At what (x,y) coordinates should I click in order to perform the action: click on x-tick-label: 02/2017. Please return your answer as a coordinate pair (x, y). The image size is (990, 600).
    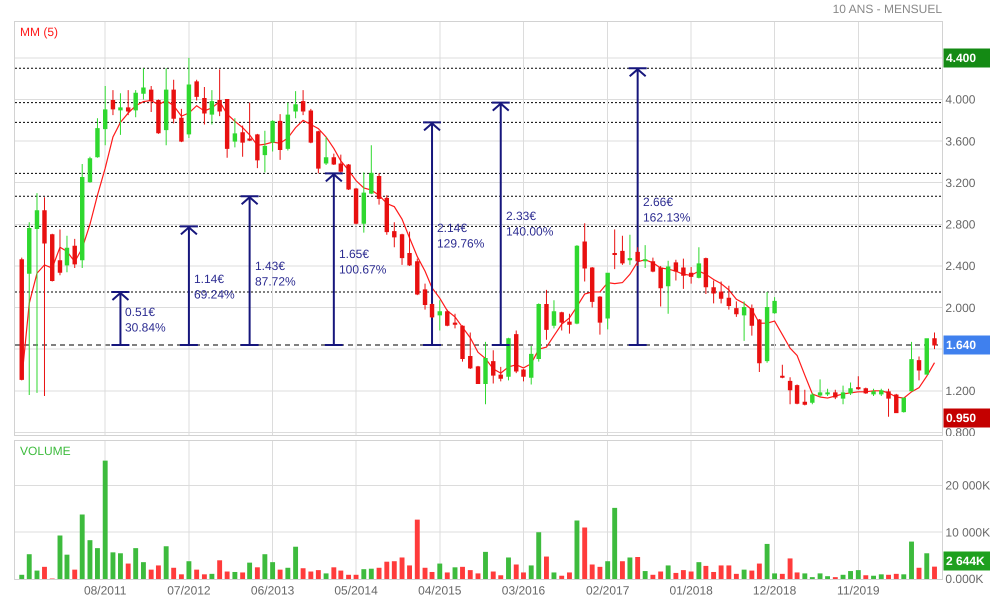
    Looking at the image, I should click on (608, 590).